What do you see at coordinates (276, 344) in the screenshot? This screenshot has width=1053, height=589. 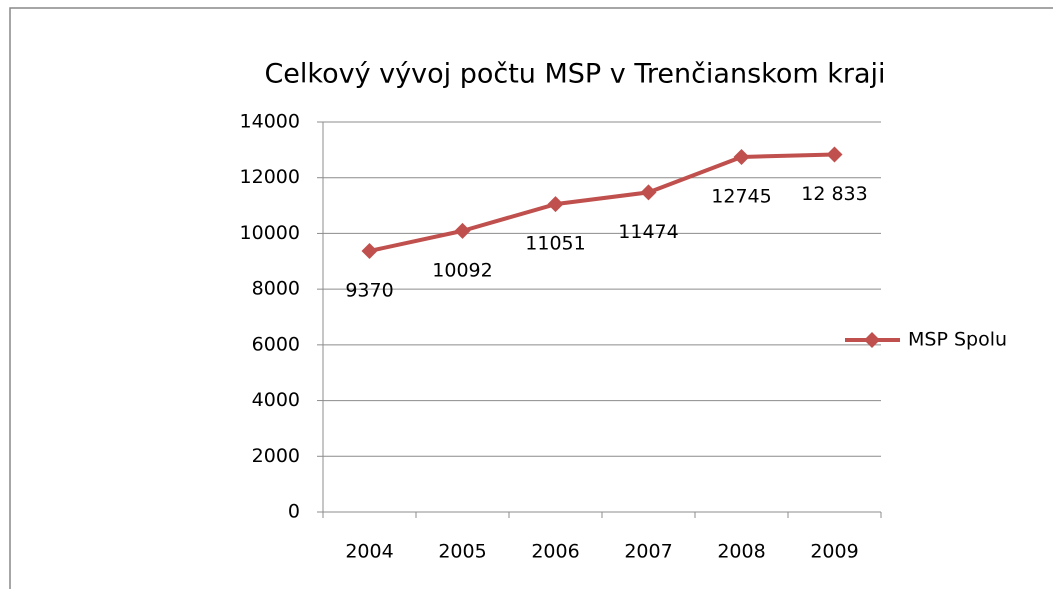 I see `y-tick-label: 6000` at bounding box center [276, 344].